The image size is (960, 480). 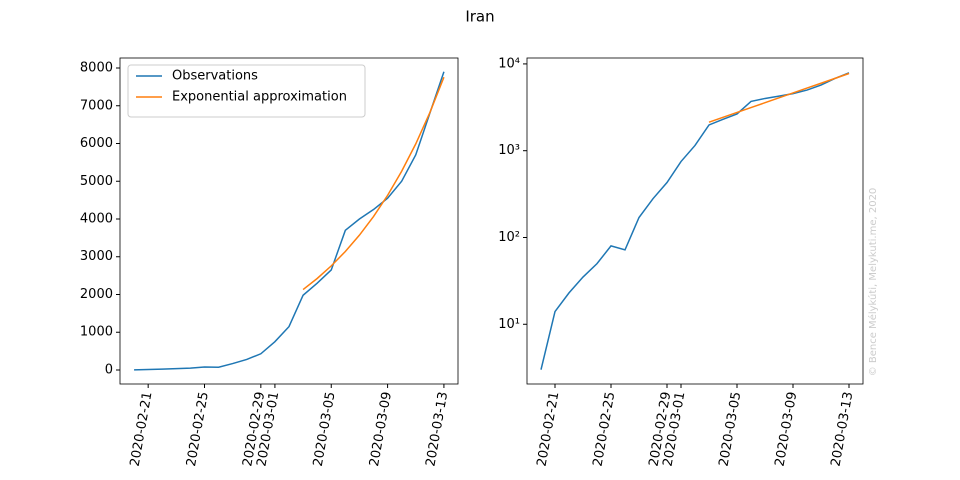 I want to click on legend-label: Exponential approximation, so click(x=259, y=97).